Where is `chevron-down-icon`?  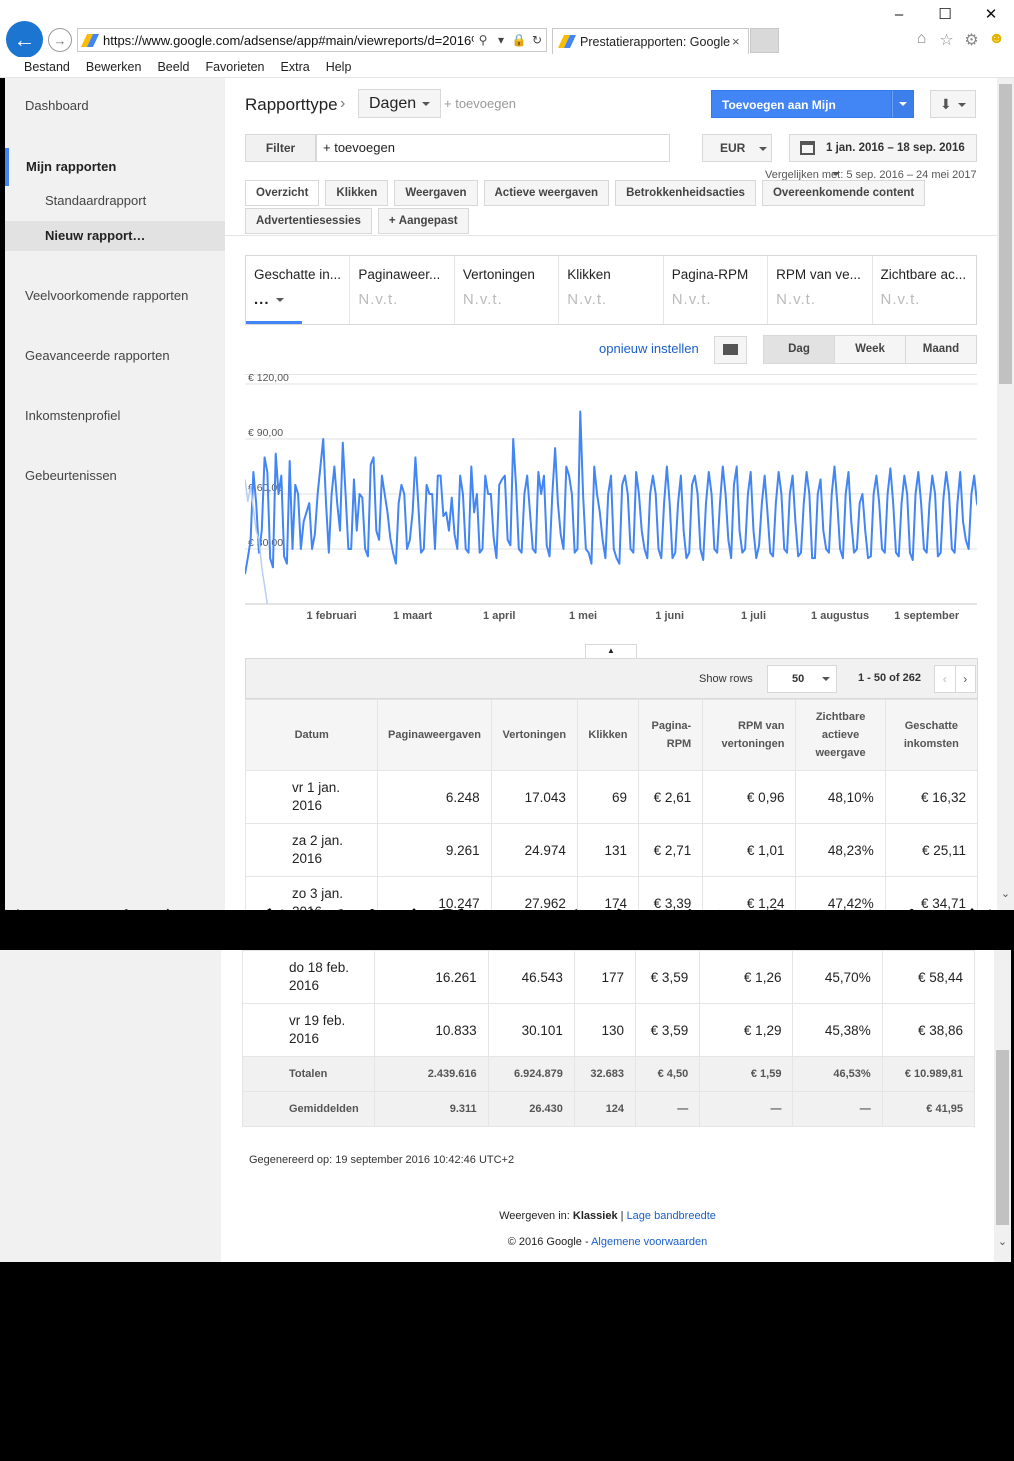 chevron-down-icon is located at coordinates (961, 105).